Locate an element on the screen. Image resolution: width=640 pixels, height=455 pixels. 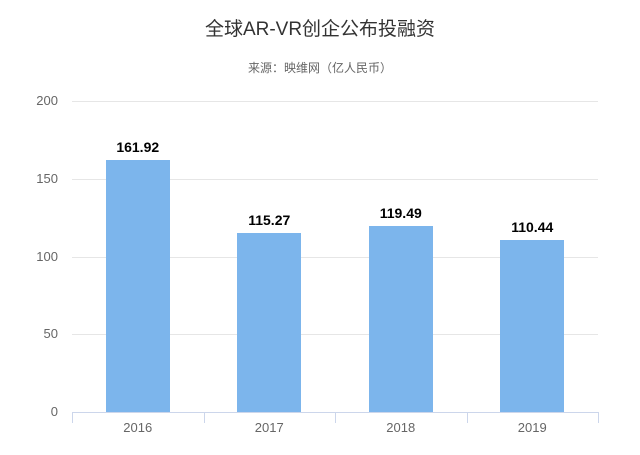
bar-2019 is located at coordinates (532, 326).